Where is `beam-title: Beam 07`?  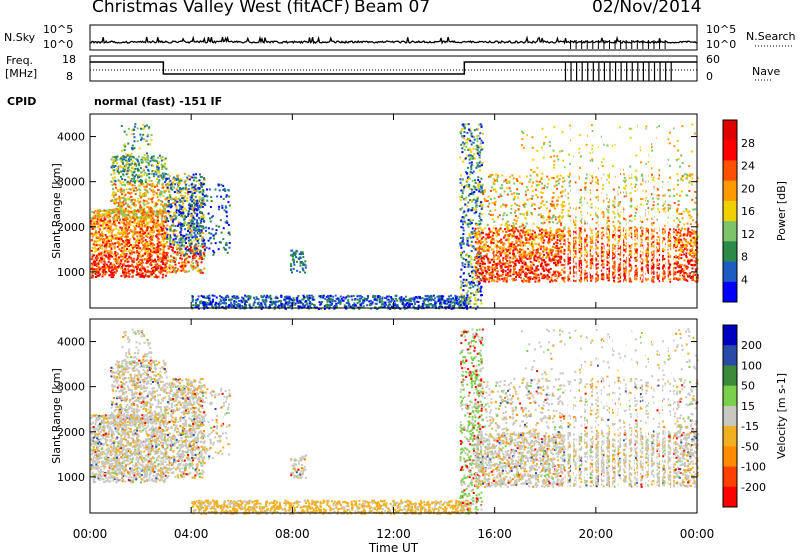 beam-title: Beam 07 is located at coordinates (392, 8).